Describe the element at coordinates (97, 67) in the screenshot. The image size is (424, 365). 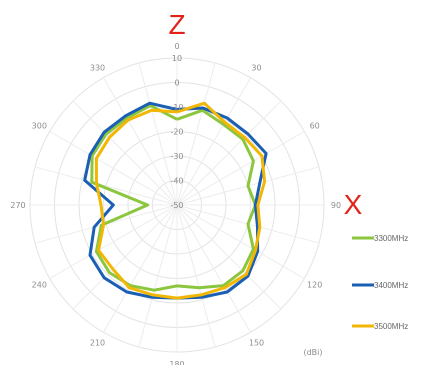
I see `angle-tick-label: 330` at that location.